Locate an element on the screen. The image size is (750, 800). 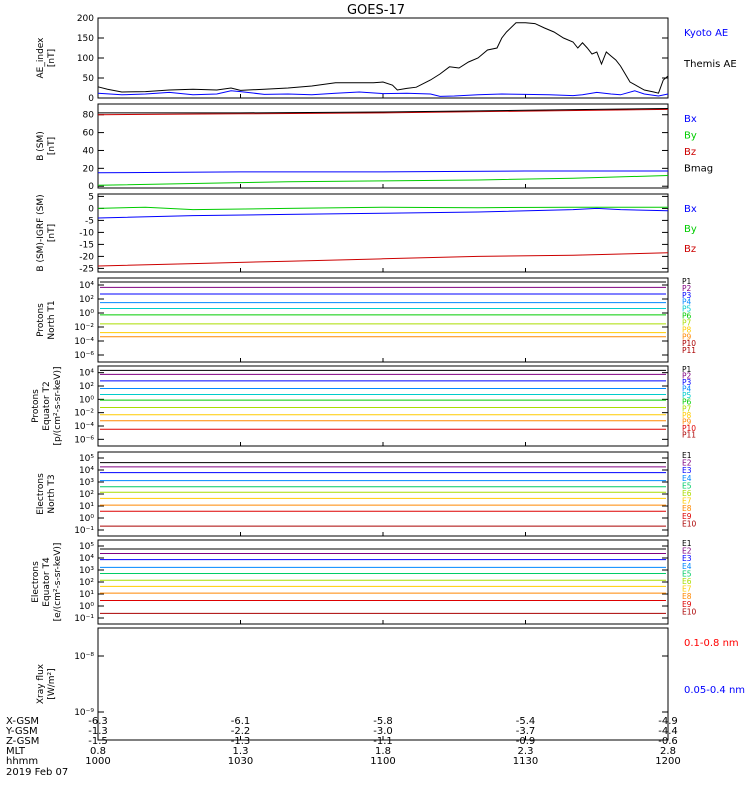
y-tick-label: 10¹ is located at coordinates (86, 507).